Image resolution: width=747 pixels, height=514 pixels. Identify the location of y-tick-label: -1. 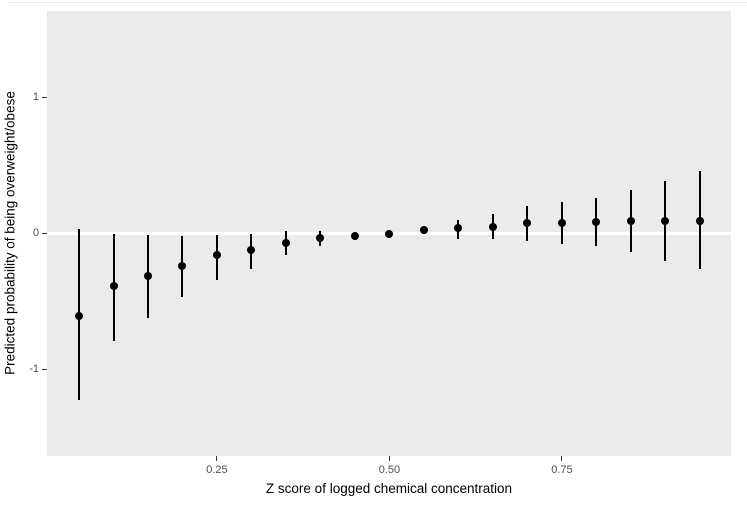
(34, 368).